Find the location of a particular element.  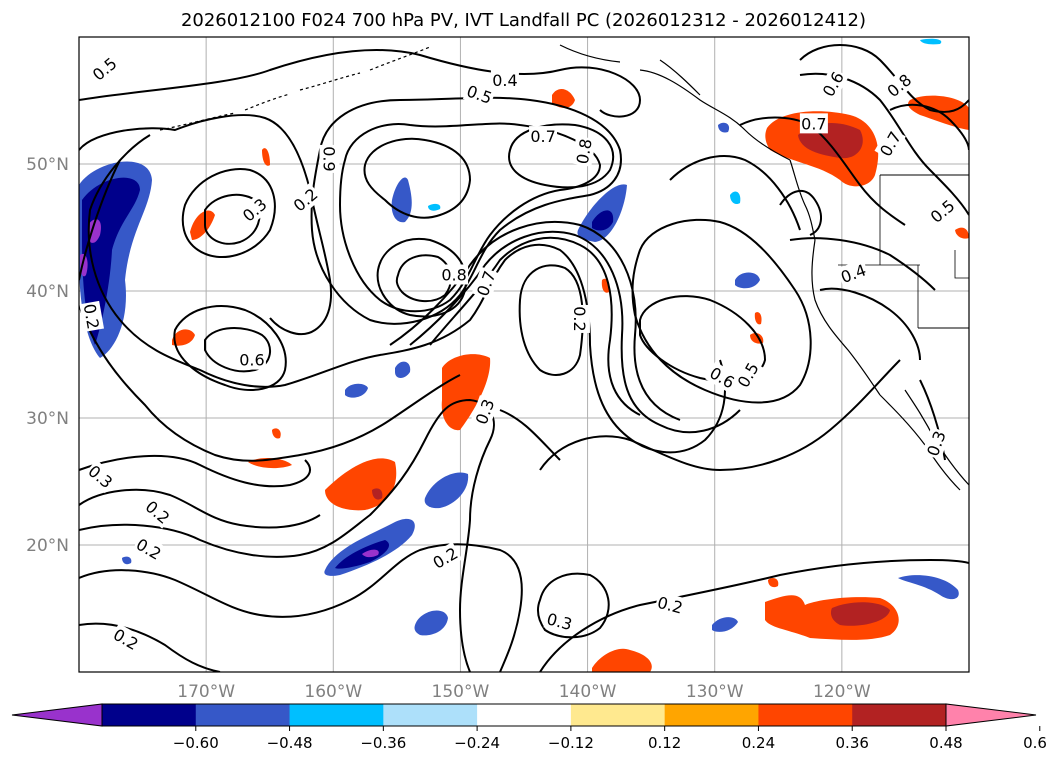

colorbar-extend-max is located at coordinates (991, 715).